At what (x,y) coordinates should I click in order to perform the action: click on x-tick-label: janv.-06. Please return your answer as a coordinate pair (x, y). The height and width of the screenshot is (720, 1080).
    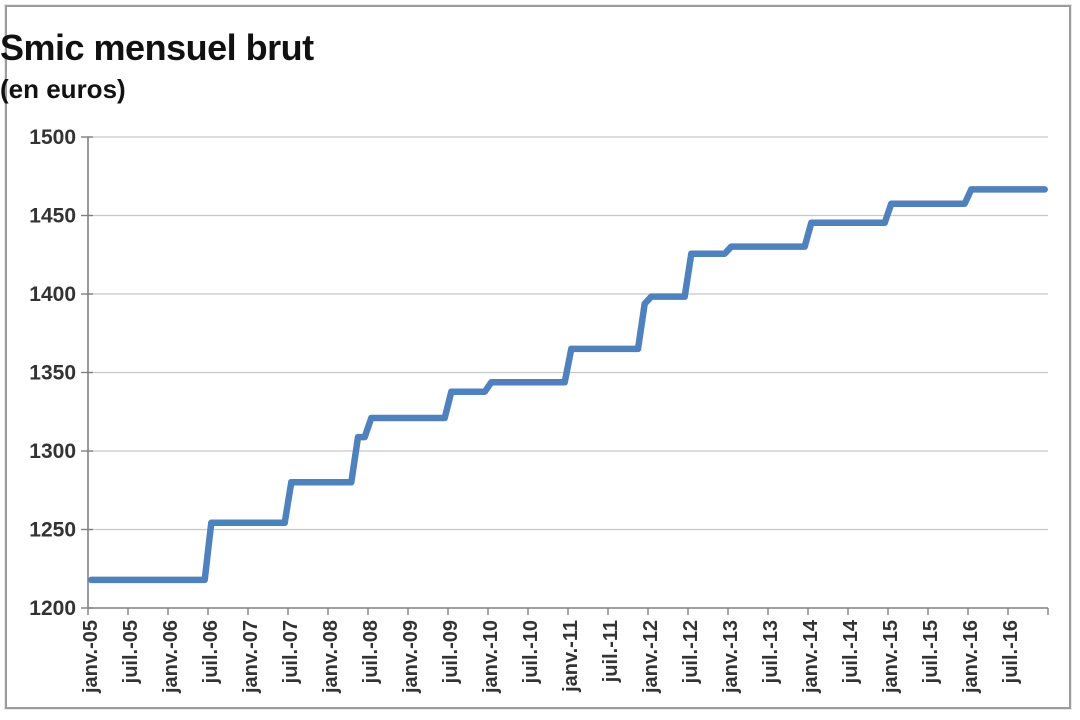
    Looking at the image, I should click on (171, 657).